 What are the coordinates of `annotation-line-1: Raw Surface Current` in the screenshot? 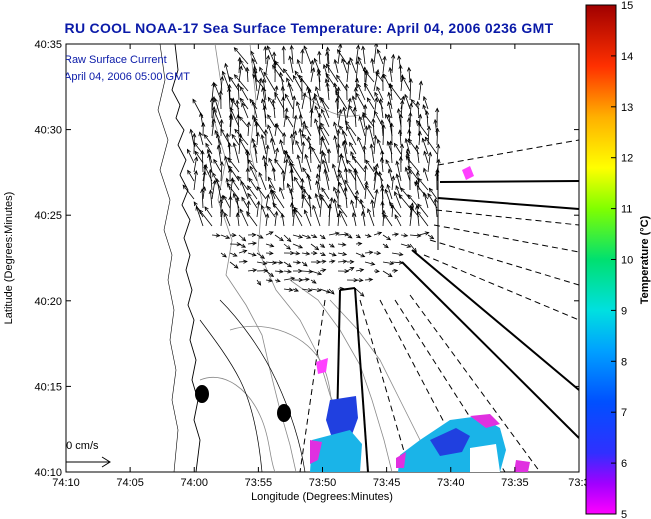 It's located at (115, 60).